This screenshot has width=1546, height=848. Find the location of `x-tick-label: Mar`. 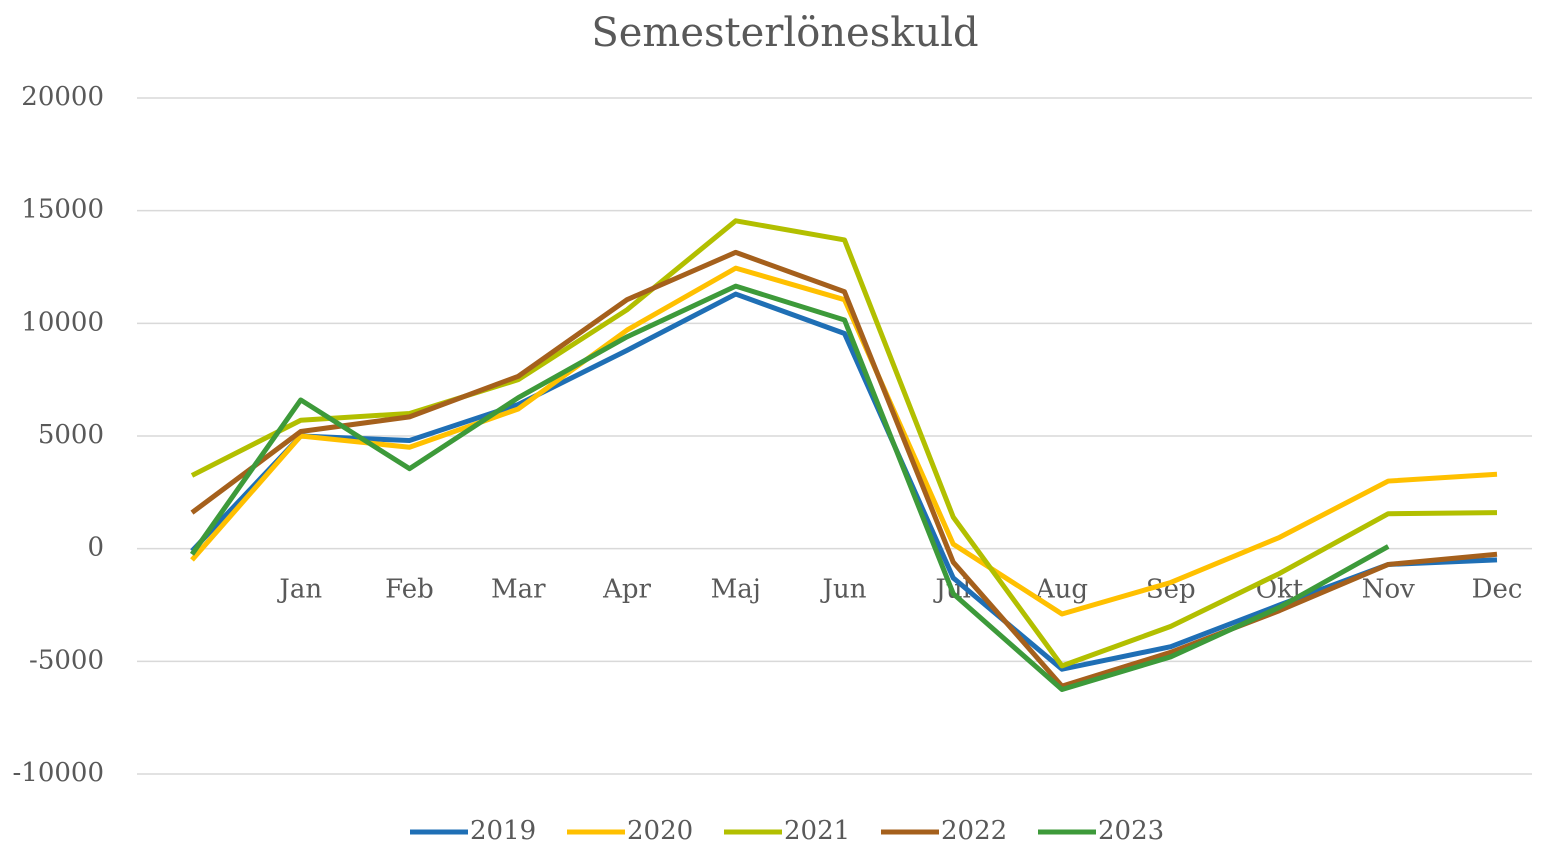

x-tick-label: Mar is located at coordinates (518, 590).